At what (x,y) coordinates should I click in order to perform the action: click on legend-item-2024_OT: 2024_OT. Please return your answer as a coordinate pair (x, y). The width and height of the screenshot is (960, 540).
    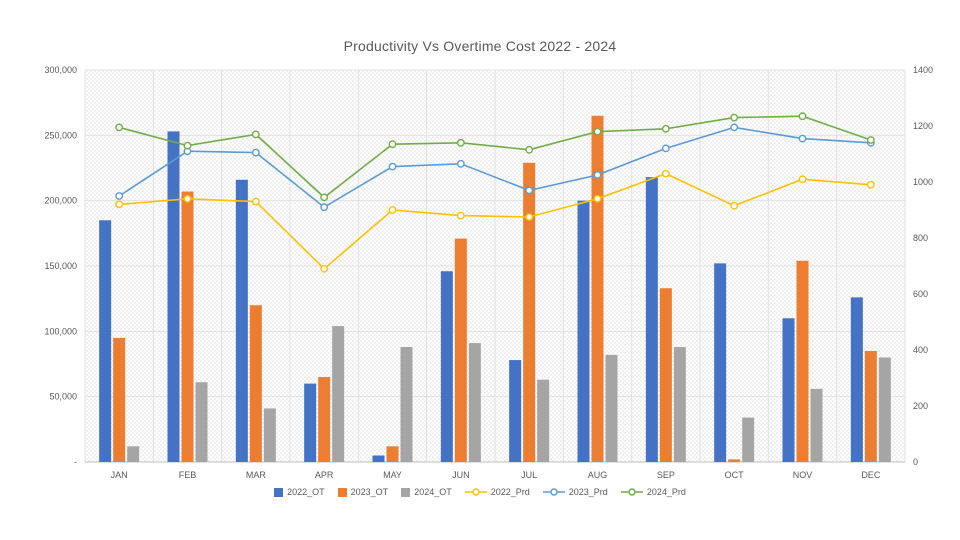
    Looking at the image, I should click on (426, 492).